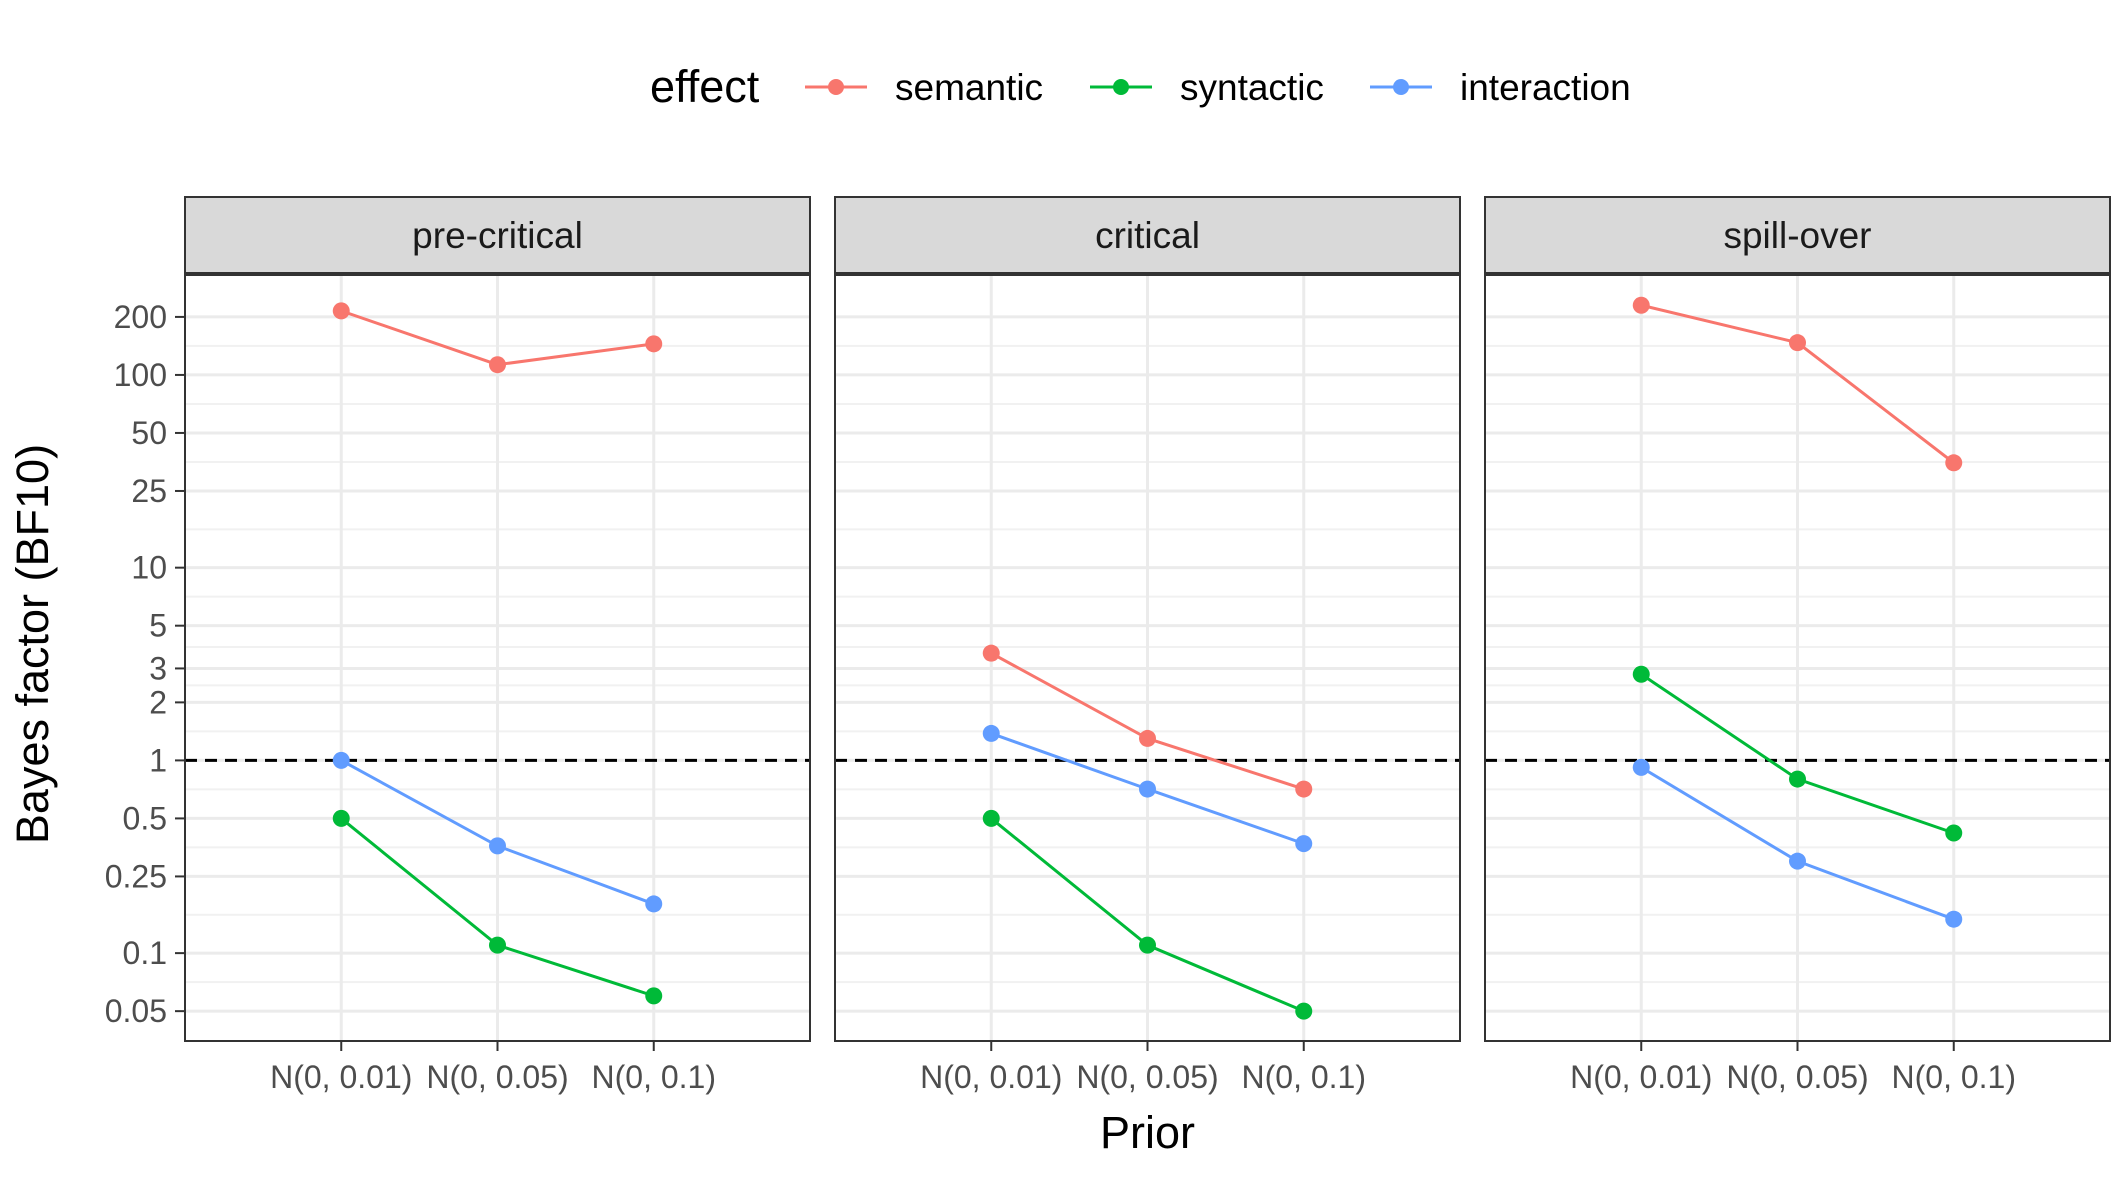 The width and height of the screenshot is (2125, 1181). I want to click on y-tick-label: 25, so click(149, 491).